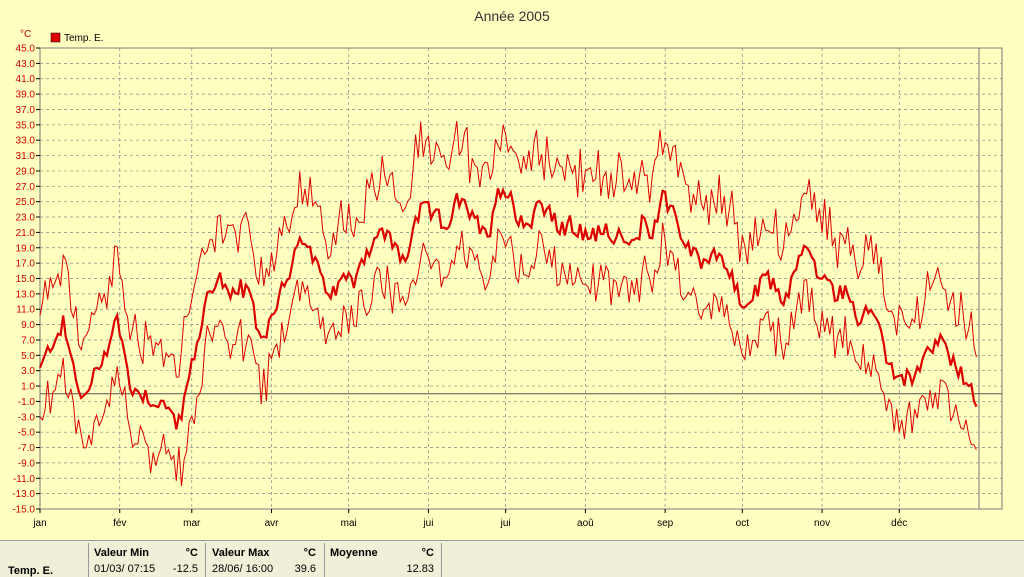 The width and height of the screenshot is (1024, 577). What do you see at coordinates (28, 387) in the screenshot?
I see `y-tick-label: 1.0` at bounding box center [28, 387].